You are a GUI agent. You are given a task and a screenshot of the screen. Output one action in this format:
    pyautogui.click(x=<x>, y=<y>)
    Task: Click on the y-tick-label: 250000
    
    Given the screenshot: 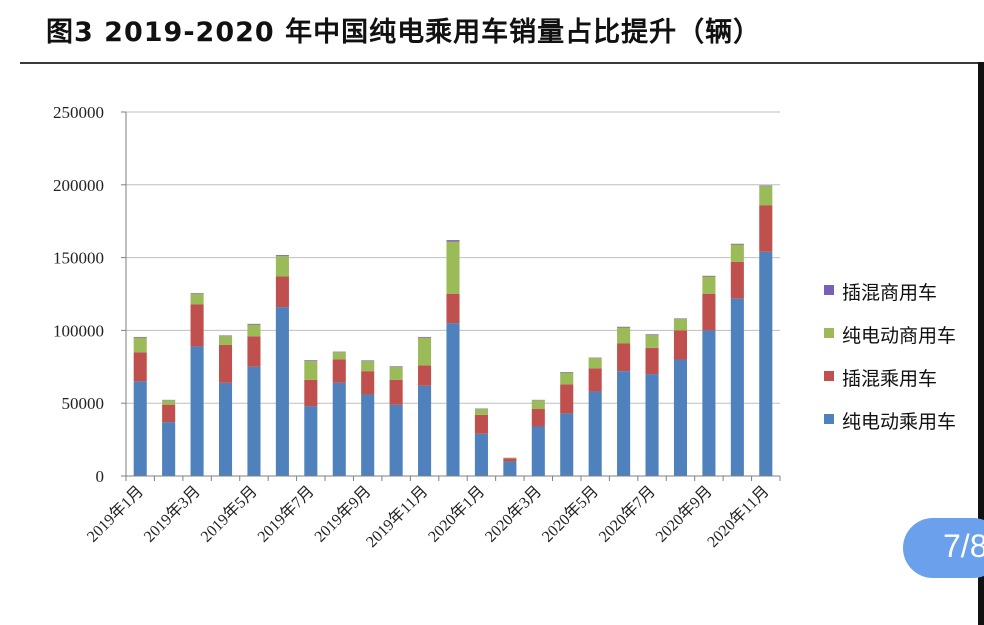 What is the action you would take?
    pyautogui.click(x=78, y=112)
    